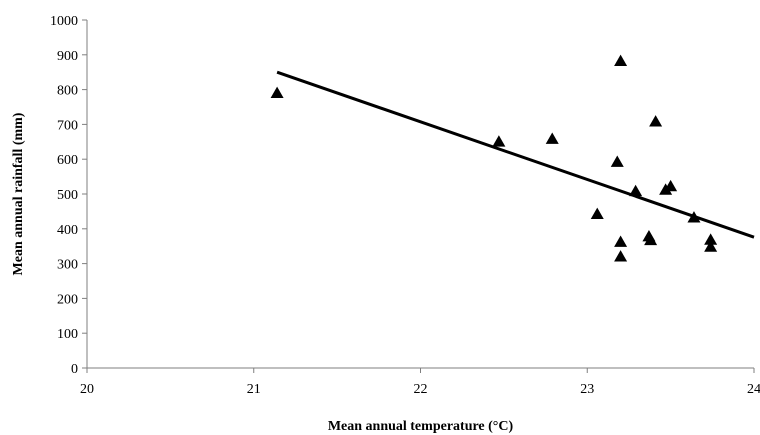  What do you see at coordinates (421, 426) in the screenshot?
I see `x-axis-title: Mean annual temperature (°C)` at bounding box center [421, 426].